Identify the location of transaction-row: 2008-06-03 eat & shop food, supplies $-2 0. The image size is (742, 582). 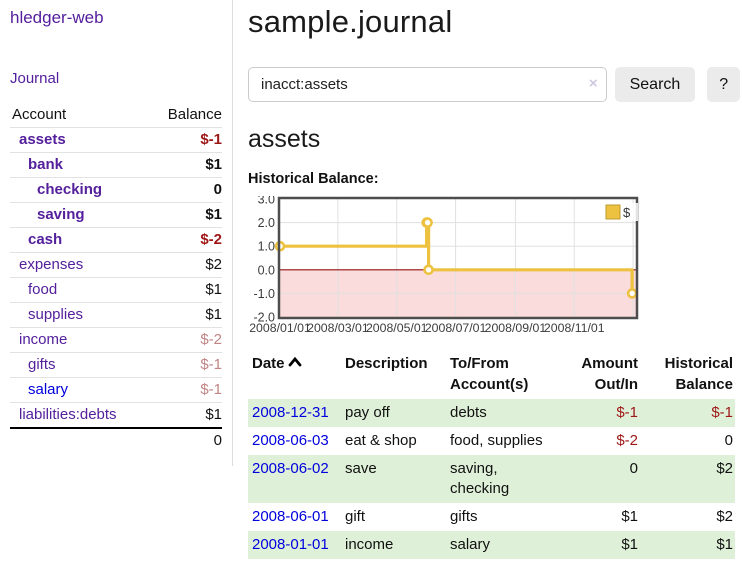
(491, 441).